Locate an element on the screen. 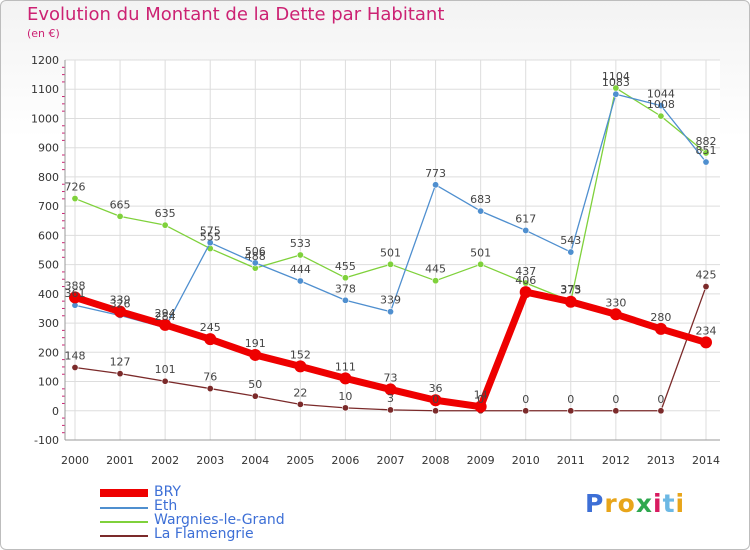 The image size is (750, 550). data-label-eth: 444 is located at coordinates (300, 269).